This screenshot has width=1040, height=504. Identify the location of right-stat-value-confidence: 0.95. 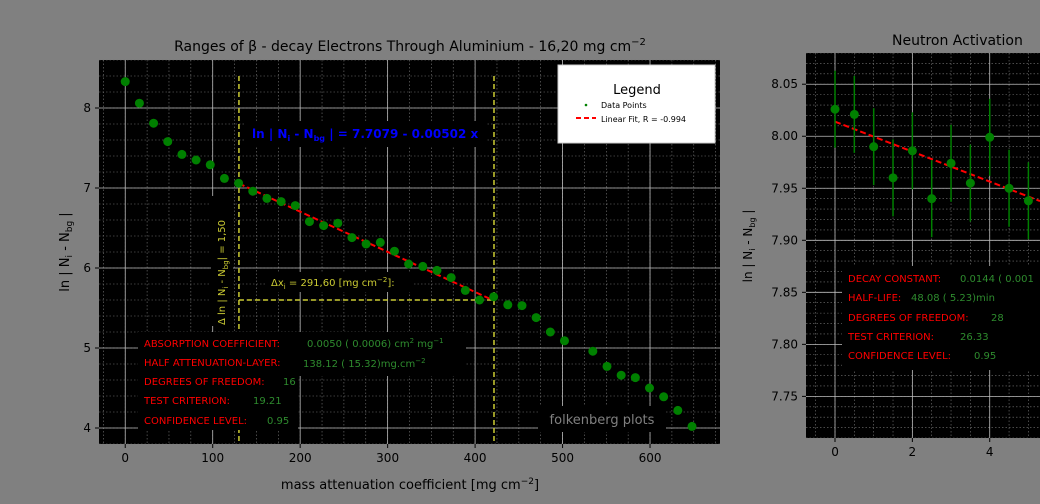
(985, 356).